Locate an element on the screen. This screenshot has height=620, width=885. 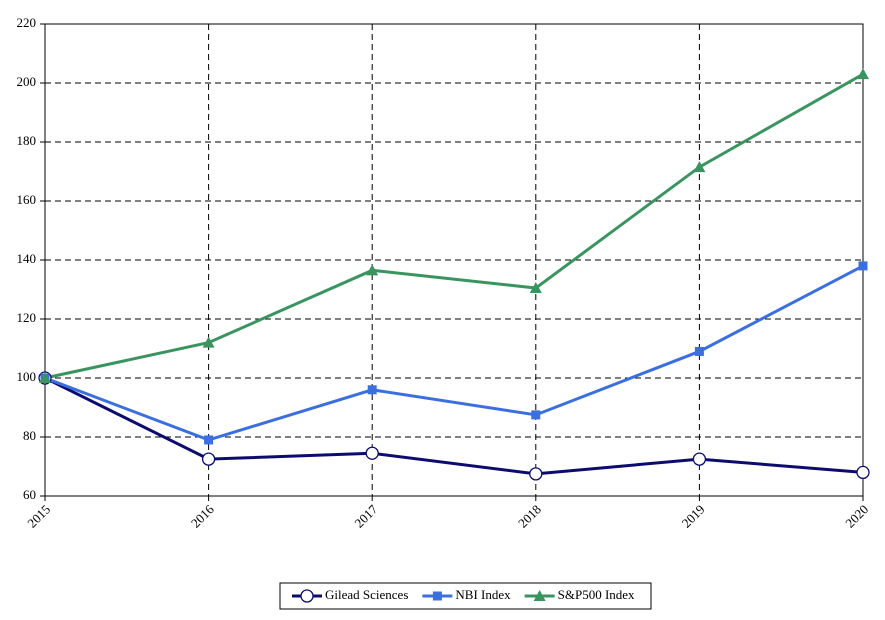
legend-box is located at coordinates (465, 596).